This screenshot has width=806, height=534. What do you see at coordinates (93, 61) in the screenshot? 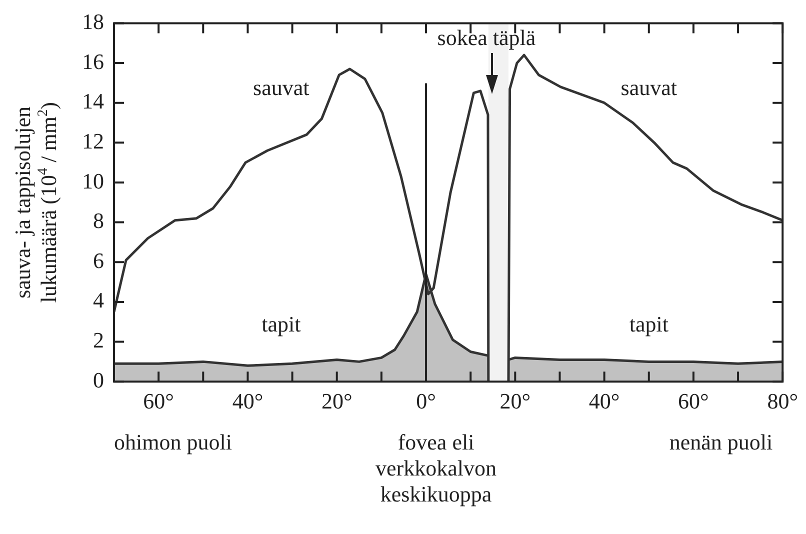
I see `y-tick-label: 16` at bounding box center [93, 61].